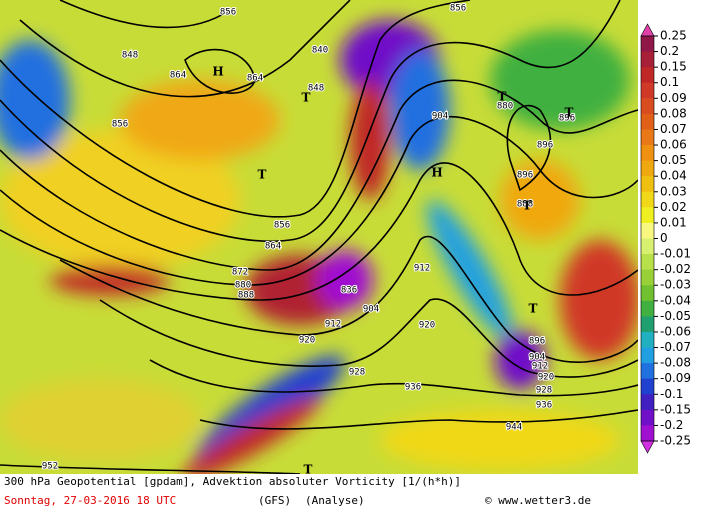 This screenshot has height=513, width=704. What do you see at coordinates (538, 500) in the screenshot?
I see `credit: © www.wetter3.de` at bounding box center [538, 500].